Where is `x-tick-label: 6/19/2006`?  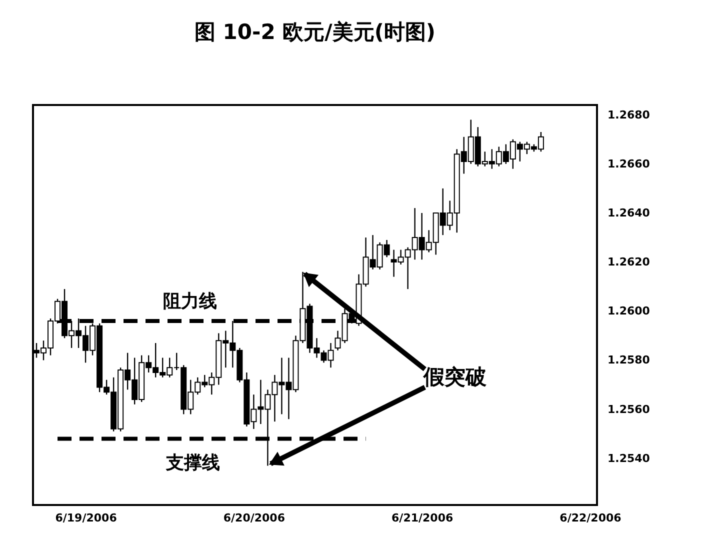 x-tick-label: 6/19/2006 is located at coordinates (86, 518).